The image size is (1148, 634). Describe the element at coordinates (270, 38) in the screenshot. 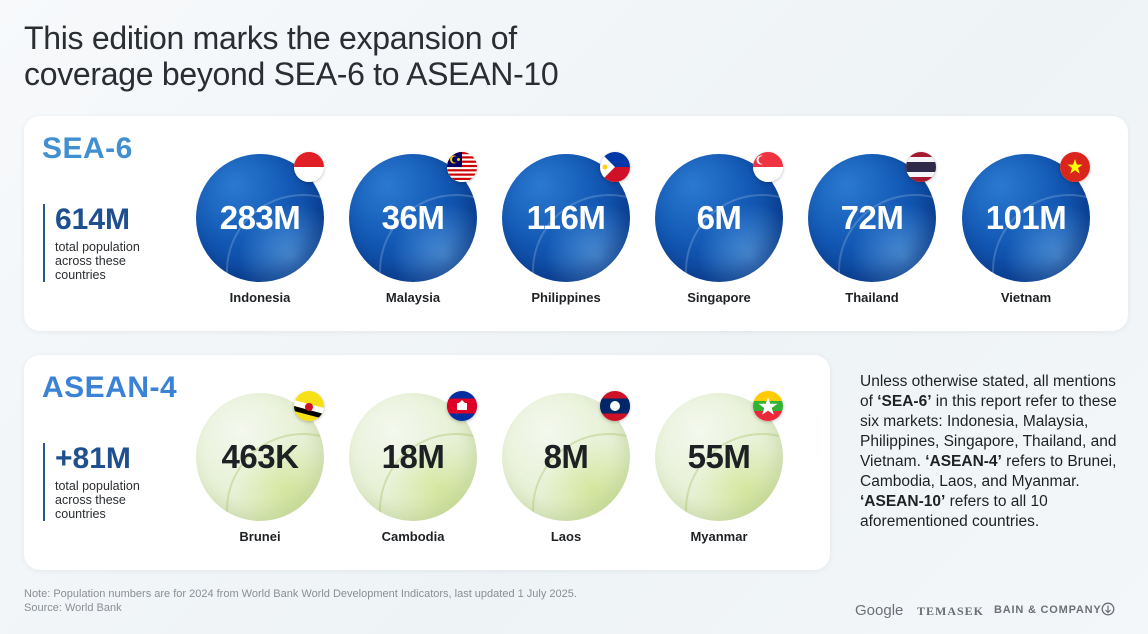

I see `title-line-1: This edition marks the expansion of` at that location.